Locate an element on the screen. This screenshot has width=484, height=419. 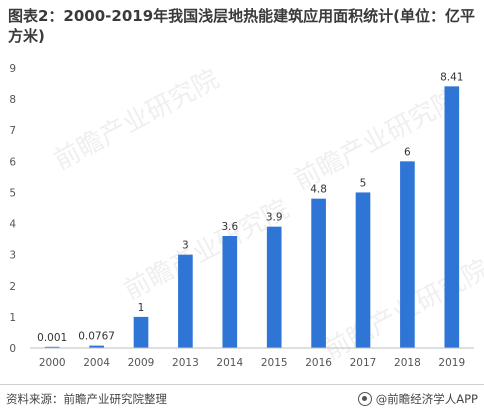
y-axis: 0 1 2 3 4 5 6 7 8 9 is located at coordinates (12, 209).